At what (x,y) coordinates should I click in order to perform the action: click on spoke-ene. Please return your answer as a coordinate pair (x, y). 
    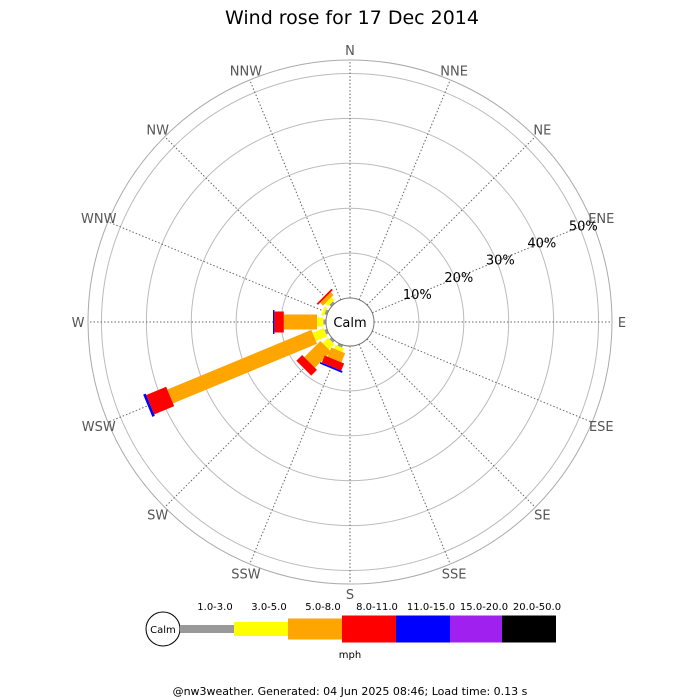
    Looking at the image, I should click on (482, 267).